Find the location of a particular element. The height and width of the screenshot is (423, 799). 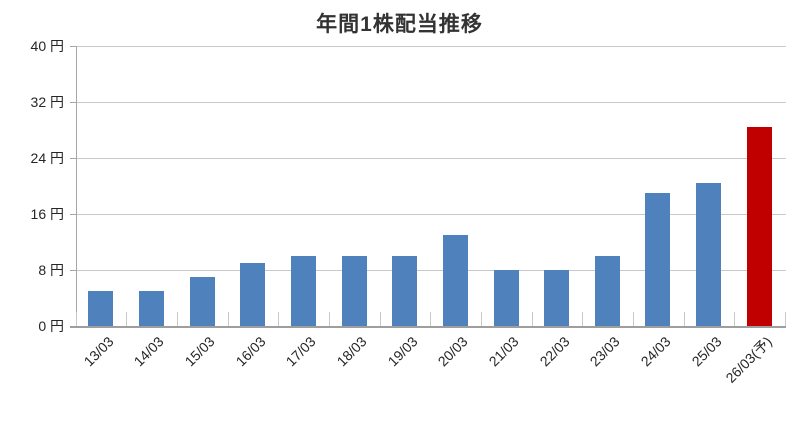

x-tick-label: 25/03 is located at coordinates (706, 351).